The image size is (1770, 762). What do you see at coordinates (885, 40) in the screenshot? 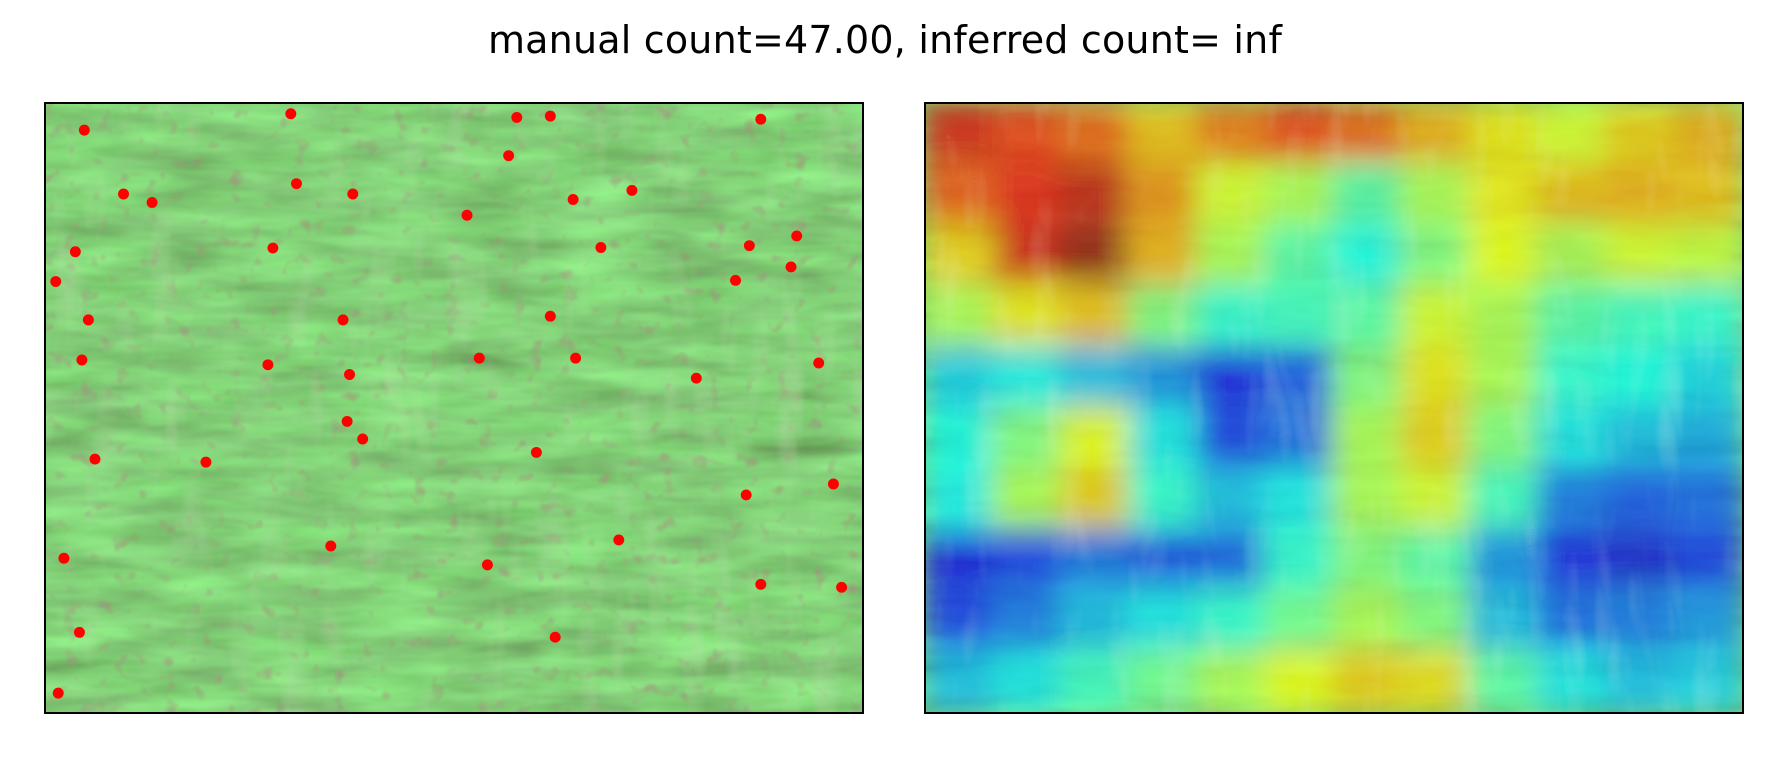
I see `figure-title: manual count=47.00, inferred count= inf` at bounding box center [885, 40].